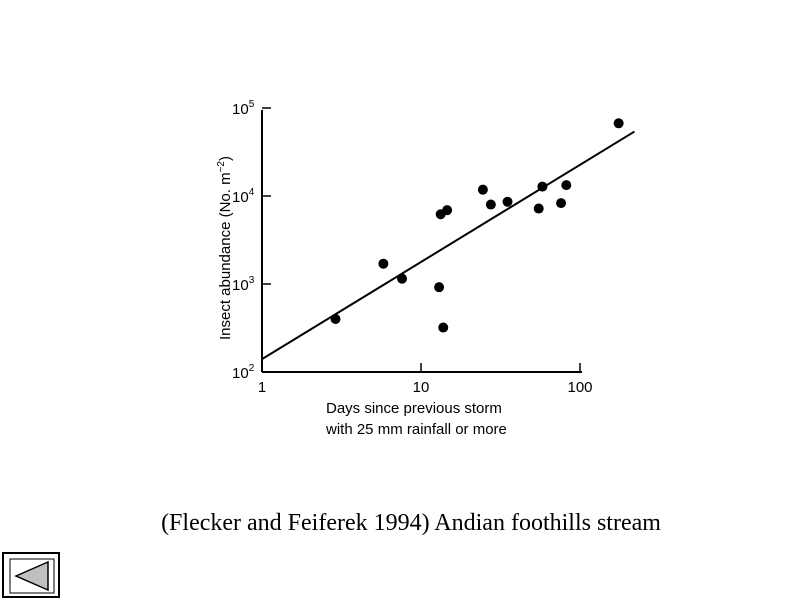  Describe the element at coordinates (414, 408) in the screenshot. I see `x-axis-label-line1: Days since previous storm` at that location.